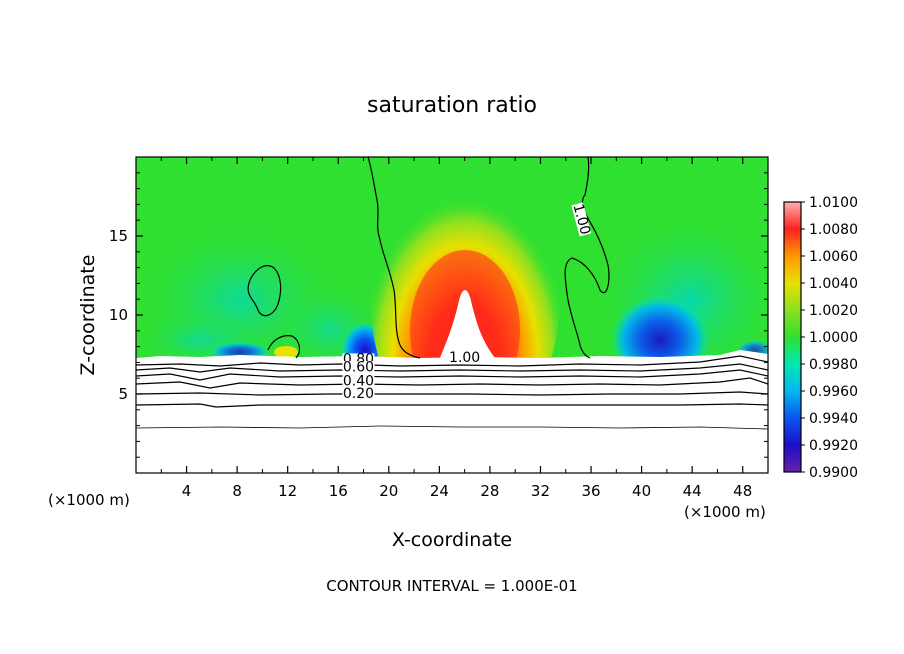 The image size is (904, 654). What do you see at coordinates (467, 302) in the screenshot?
I see `contour-labels: 1.001.000.800.600.400.20` at bounding box center [467, 302].